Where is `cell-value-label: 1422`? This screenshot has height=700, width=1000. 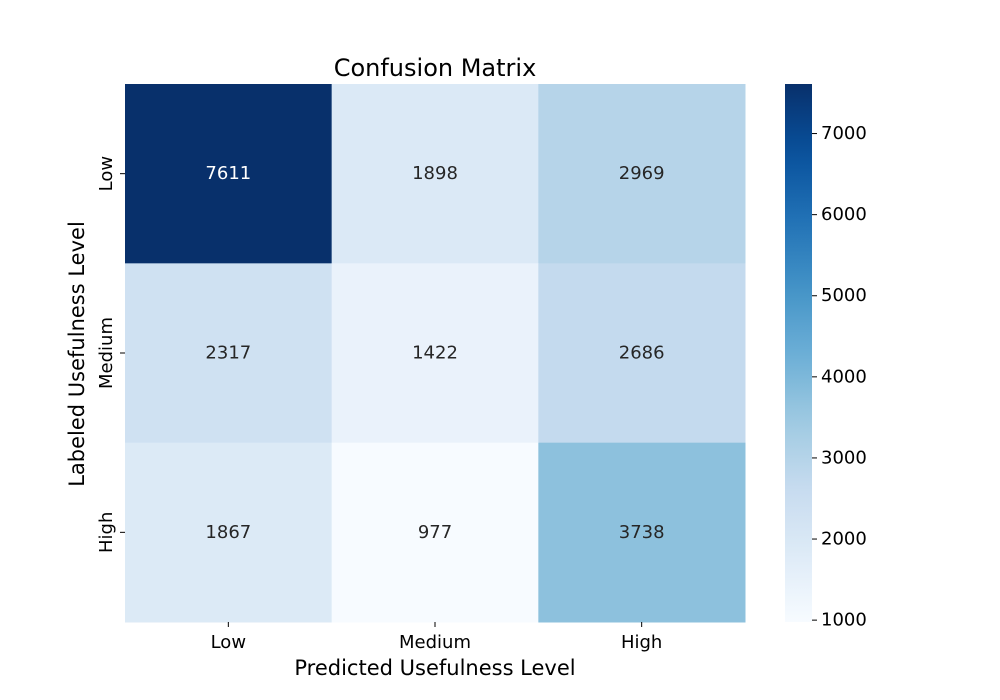
cell-value-label: 1422 is located at coordinates (435, 353).